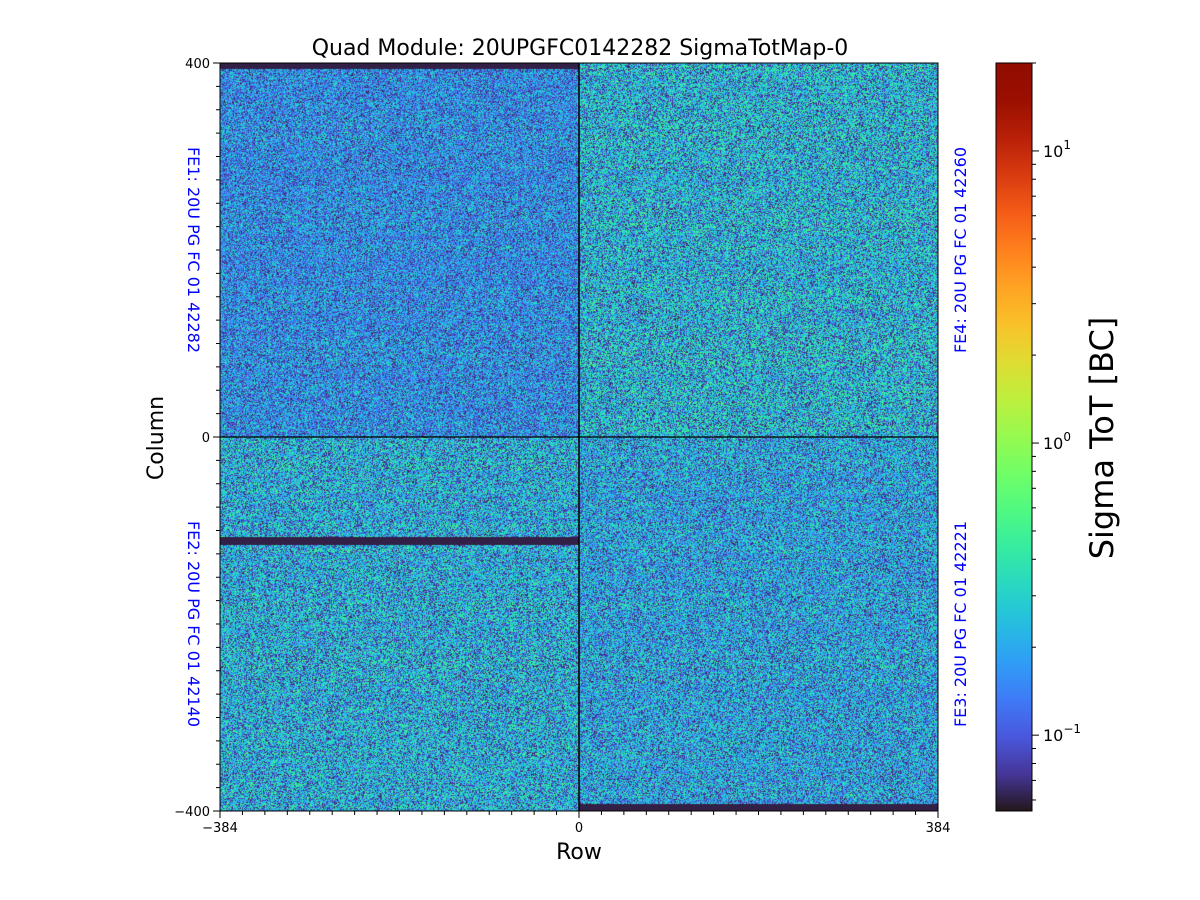 The width and height of the screenshot is (1200, 900). Describe the element at coordinates (206, 438) in the screenshot. I see `y-tick-label: 0` at that location.